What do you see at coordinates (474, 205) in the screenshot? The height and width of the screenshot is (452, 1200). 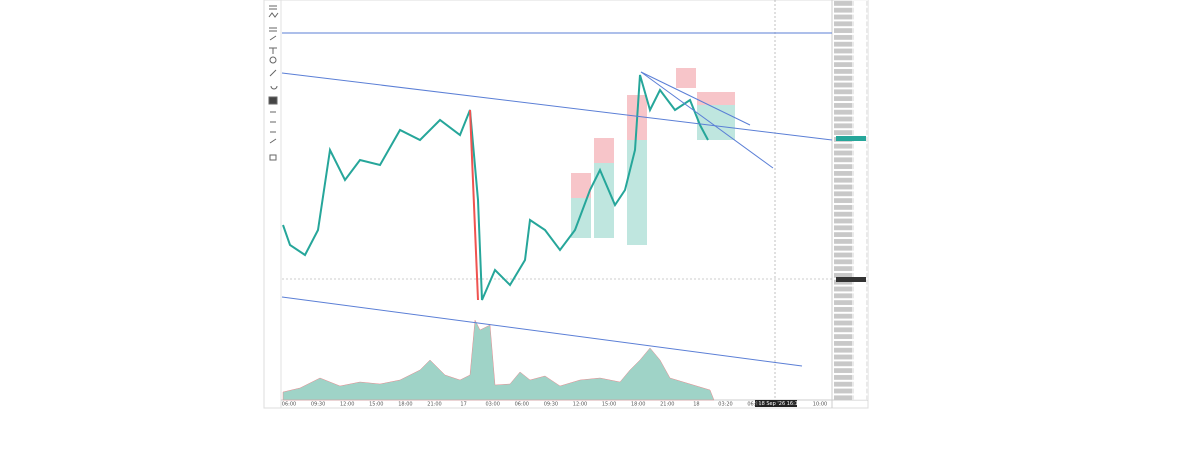 I see `drop-candle` at bounding box center [474, 205].